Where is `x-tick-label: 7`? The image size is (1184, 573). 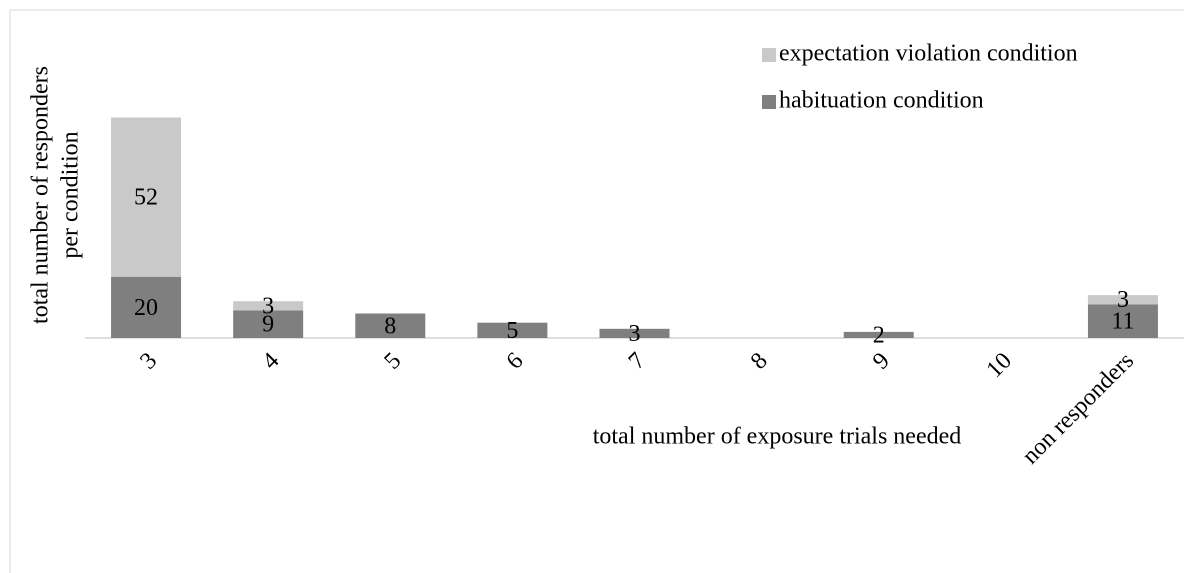 x-tick-label: 7 is located at coordinates (637, 361).